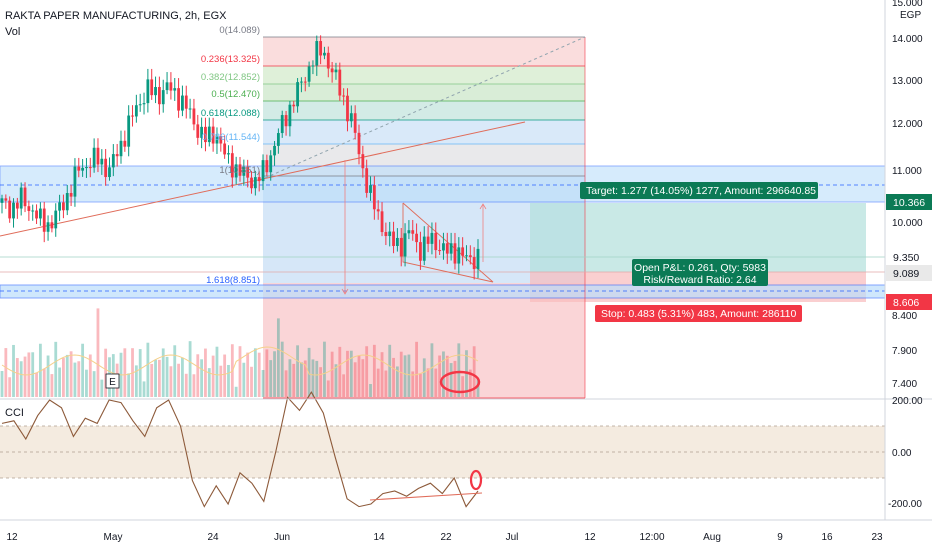 This screenshot has width=932, height=550. I want to click on open-pl-box, so click(700, 272).